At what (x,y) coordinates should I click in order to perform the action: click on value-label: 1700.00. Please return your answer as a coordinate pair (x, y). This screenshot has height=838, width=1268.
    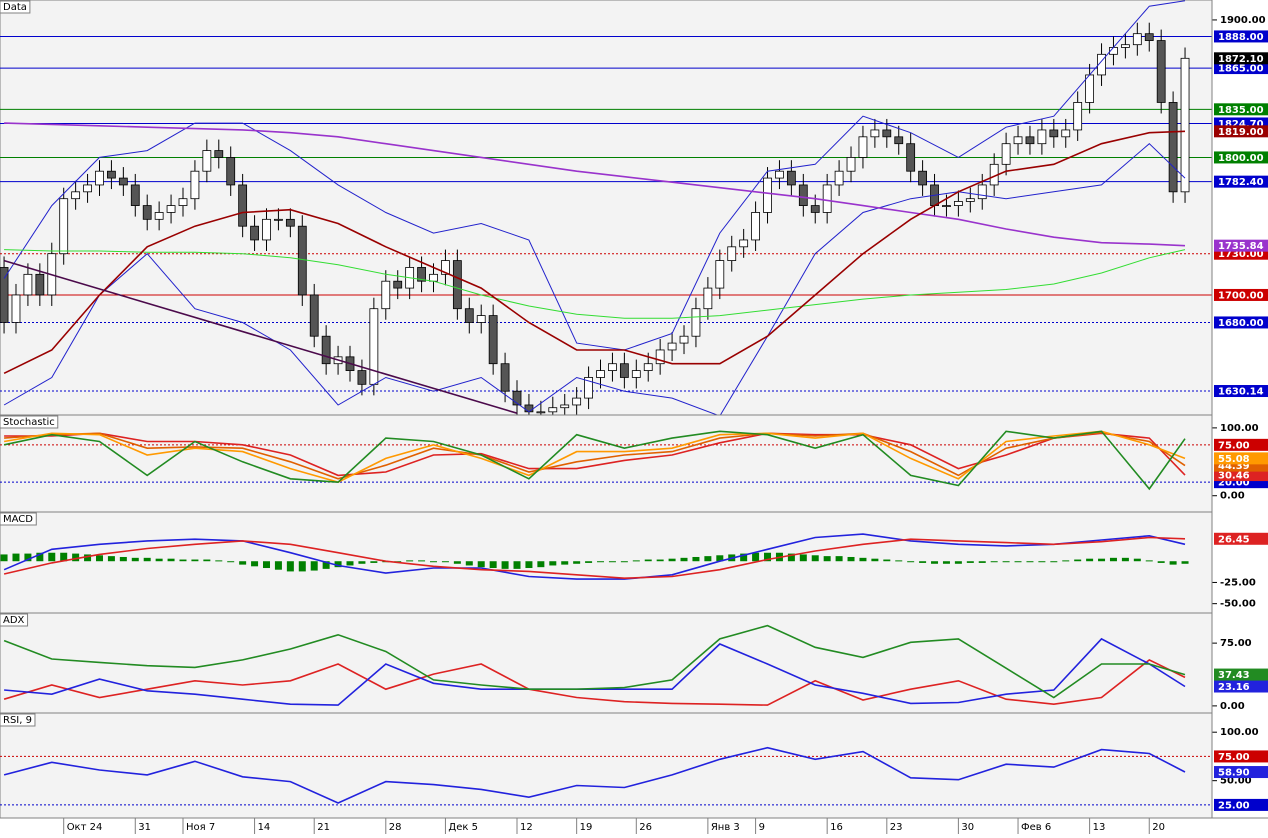
    Looking at the image, I should click on (1241, 295).